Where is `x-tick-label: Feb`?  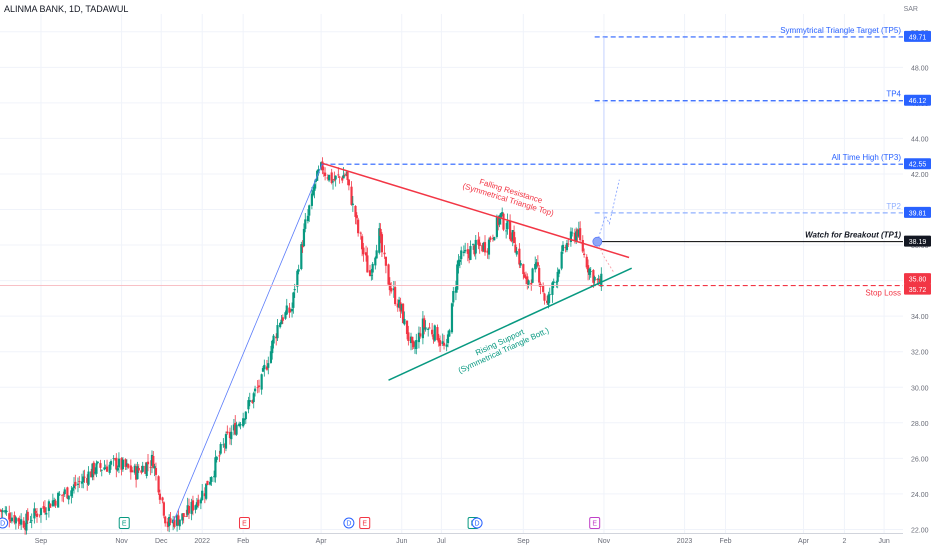 x-tick-label: Feb is located at coordinates (243, 541).